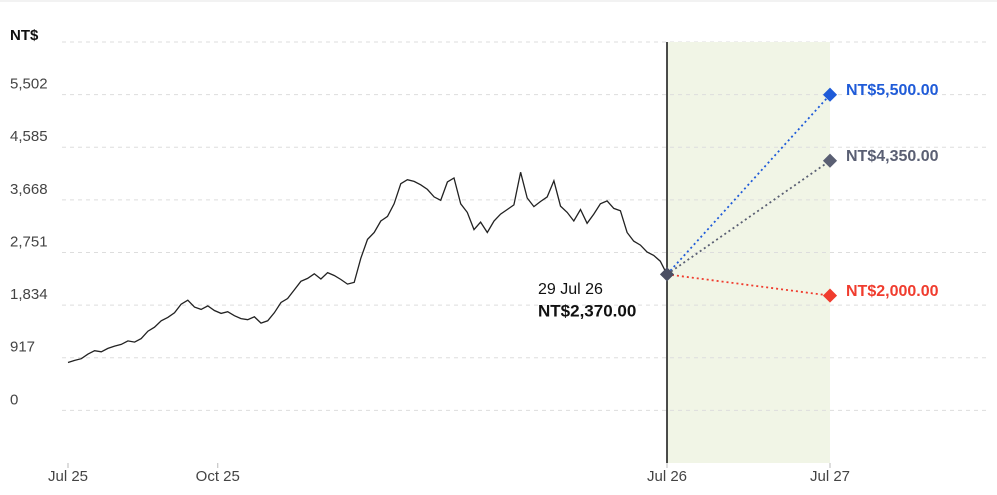 The height and width of the screenshot is (495, 997). I want to click on current-price: NT$2,370.00, so click(587, 310).